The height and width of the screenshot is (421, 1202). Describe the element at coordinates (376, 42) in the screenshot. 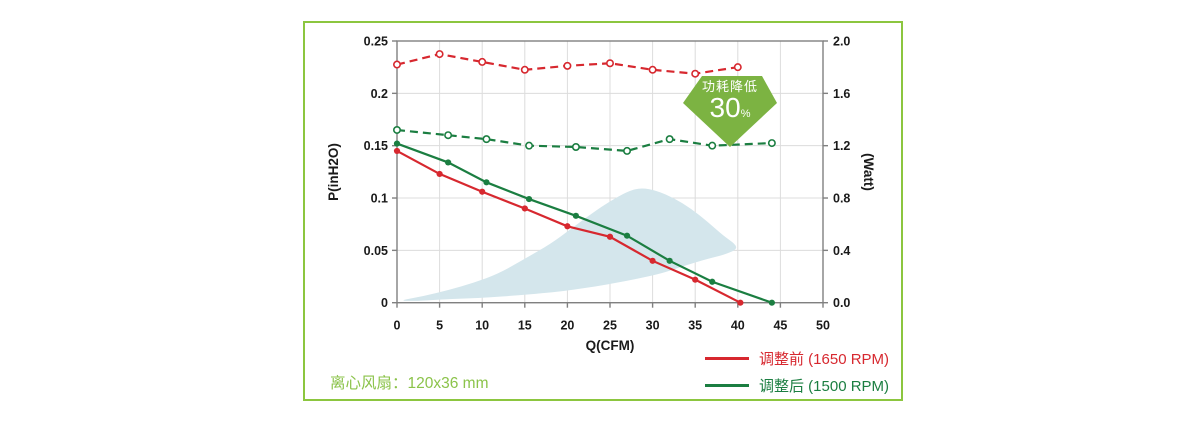

I see `svg-text: 0.25` at that location.